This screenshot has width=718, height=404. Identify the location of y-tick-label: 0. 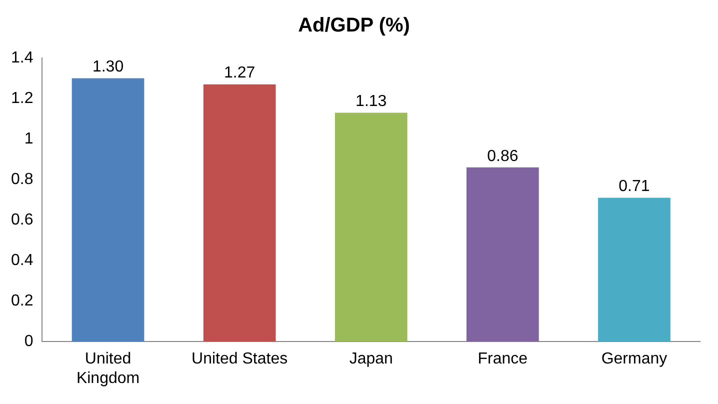
(29, 341).